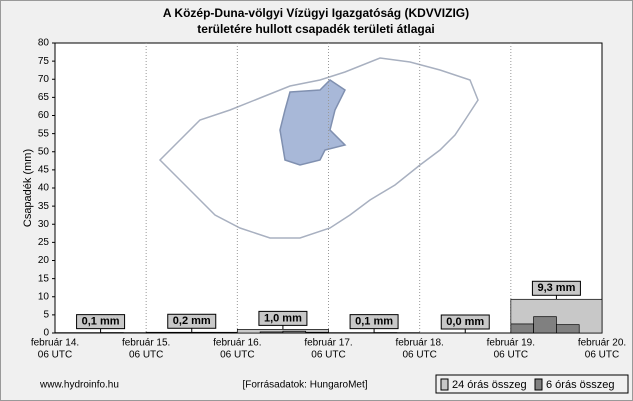 This screenshot has height=401, width=633. Describe the element at coordinates (313, 122) in the screenshot. I see `map-region` at that location.